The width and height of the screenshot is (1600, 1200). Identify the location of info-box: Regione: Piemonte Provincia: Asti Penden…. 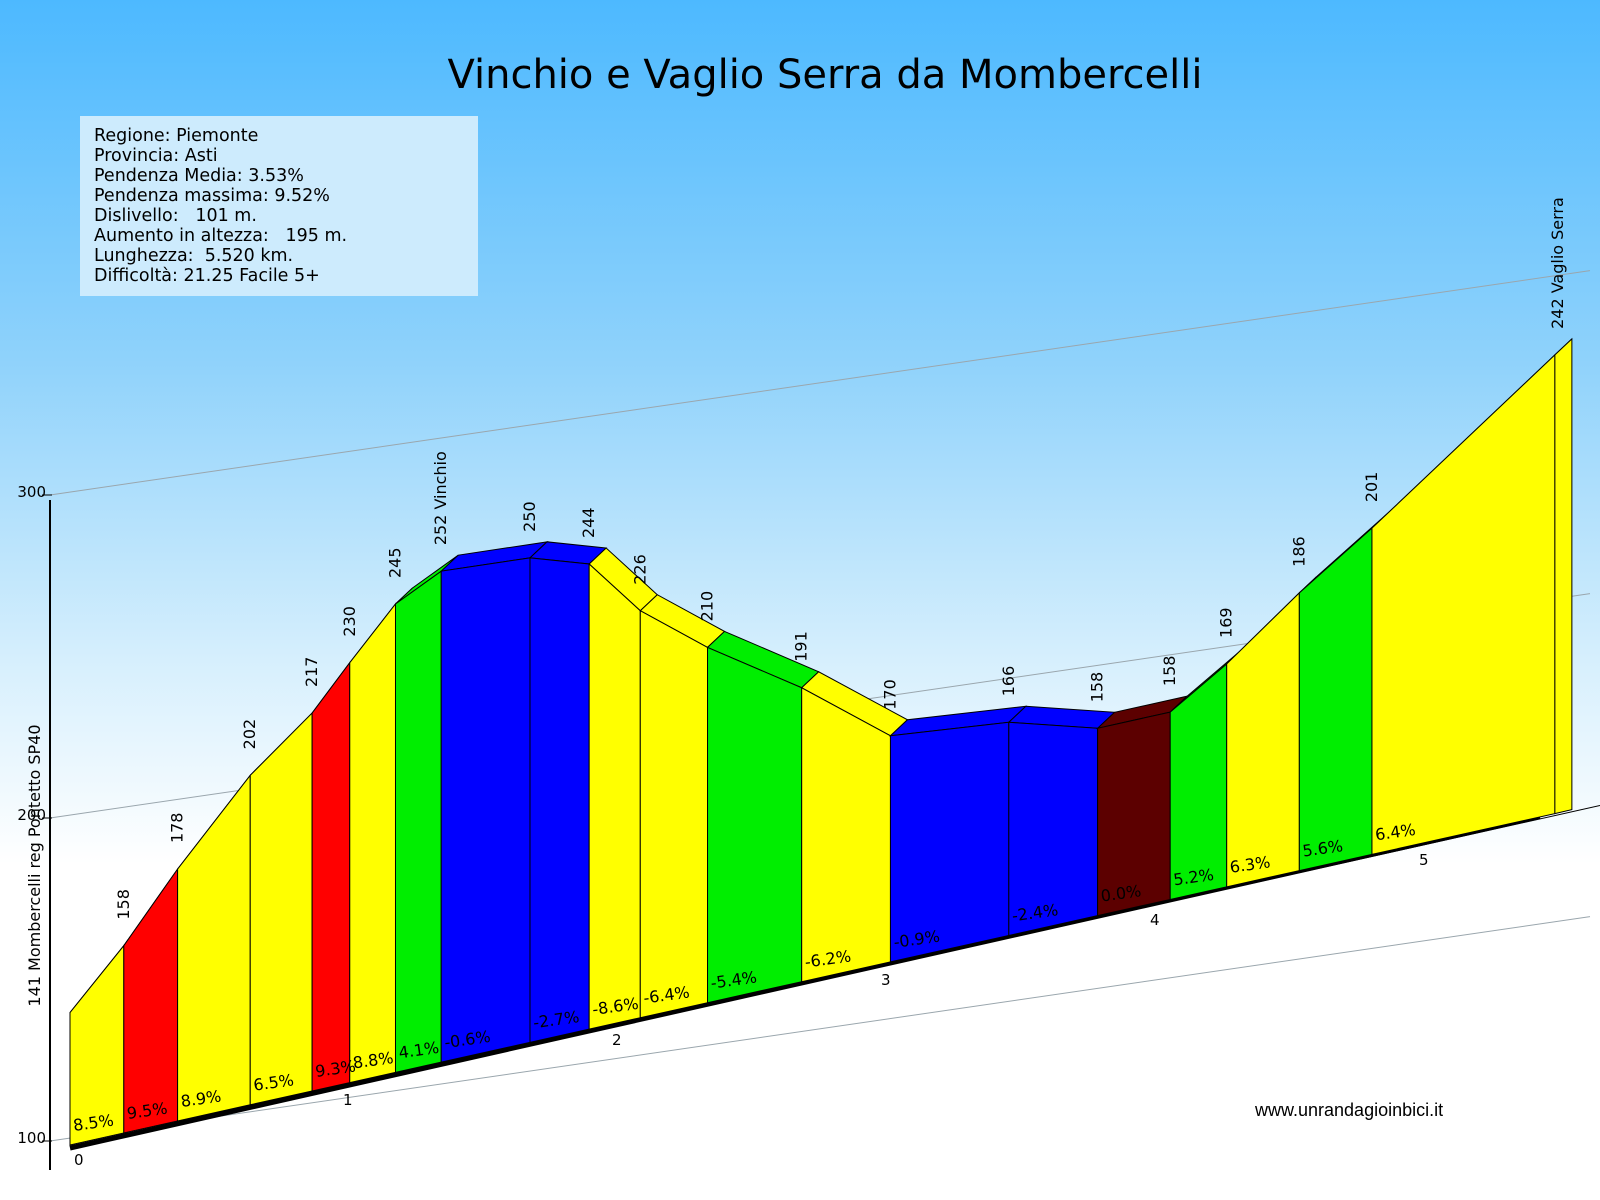
(279, 206).